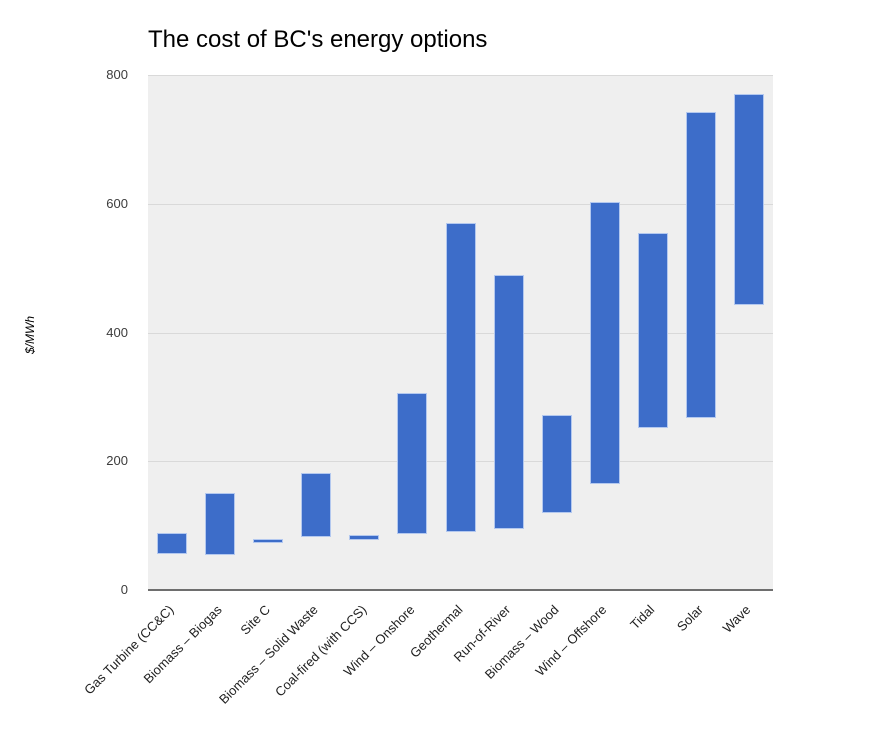 The height and width of the screenshot is (735, 889). What do you see at coordinates (460, 378) in the screenshot?
I see `range-bar-geothermal` at bounding box center [460, 378].